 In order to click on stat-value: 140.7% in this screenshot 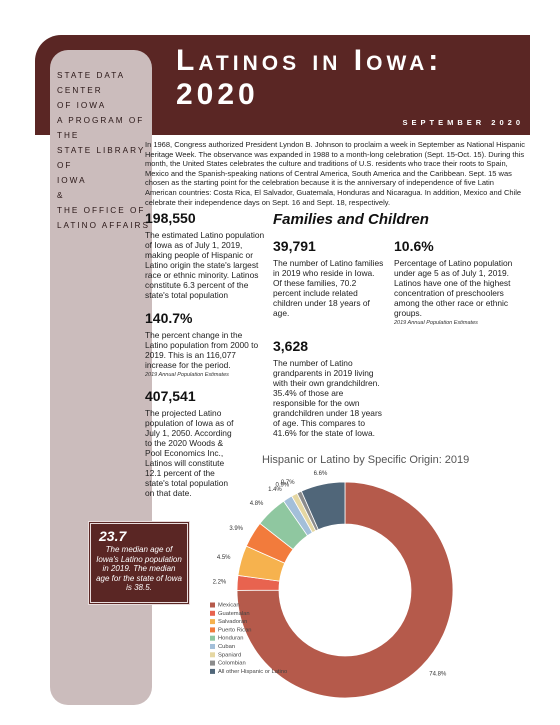, I will do `click(169, 318)`.